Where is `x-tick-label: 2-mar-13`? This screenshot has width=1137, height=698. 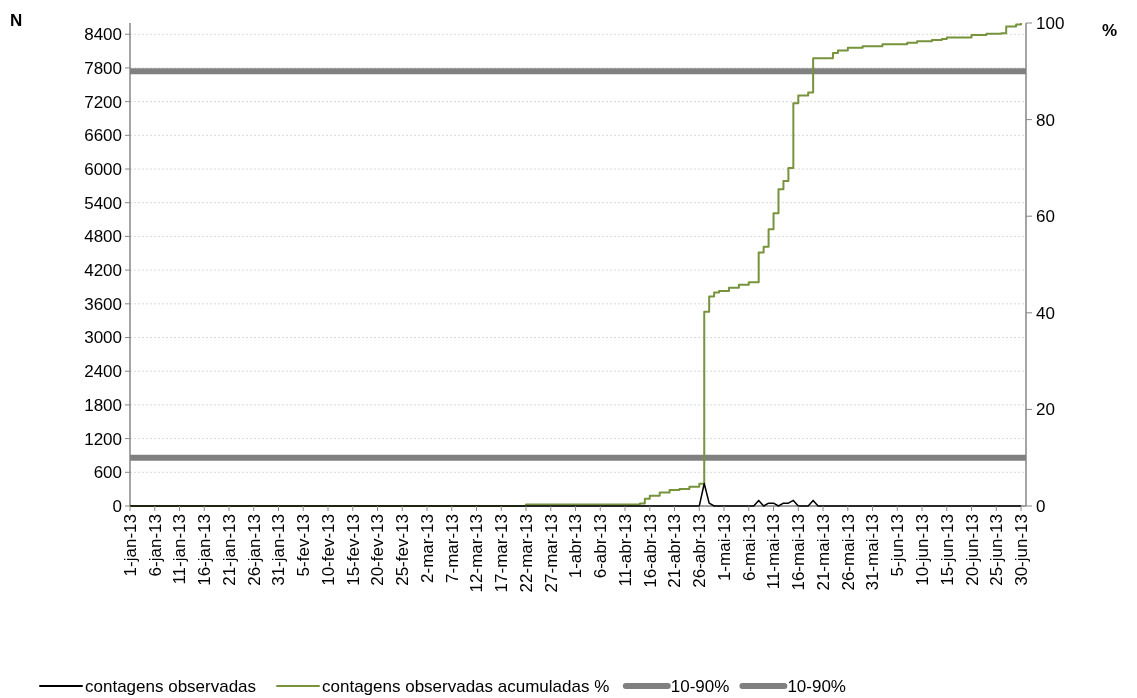 x-tick-label: 2-mar-13 is located at coordinates (427, 548).